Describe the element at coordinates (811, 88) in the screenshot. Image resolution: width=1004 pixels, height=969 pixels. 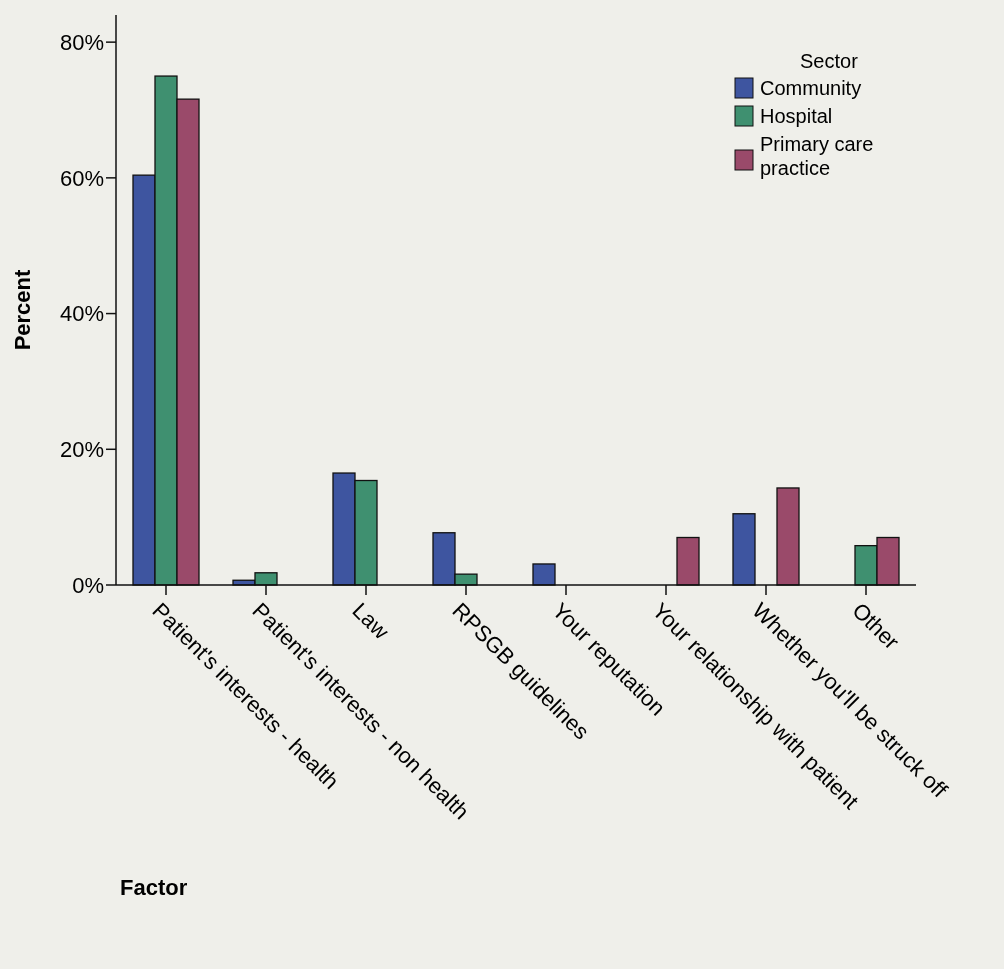
I see `legend-label: Community` at that location.